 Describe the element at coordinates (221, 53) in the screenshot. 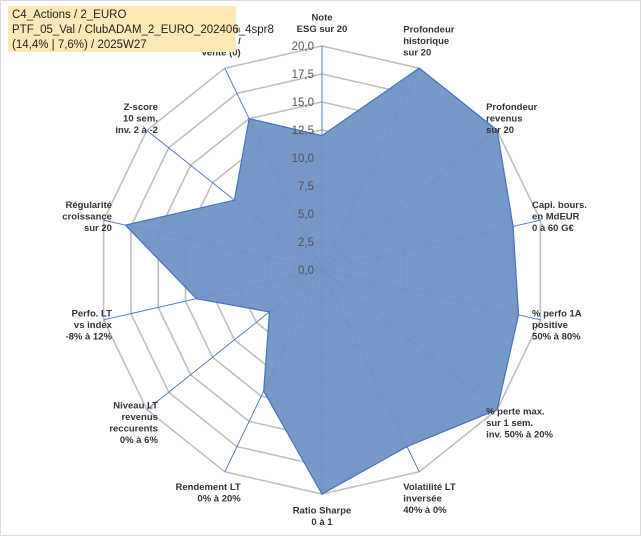

I see `axis-label-line: Vente (0)` at that location.